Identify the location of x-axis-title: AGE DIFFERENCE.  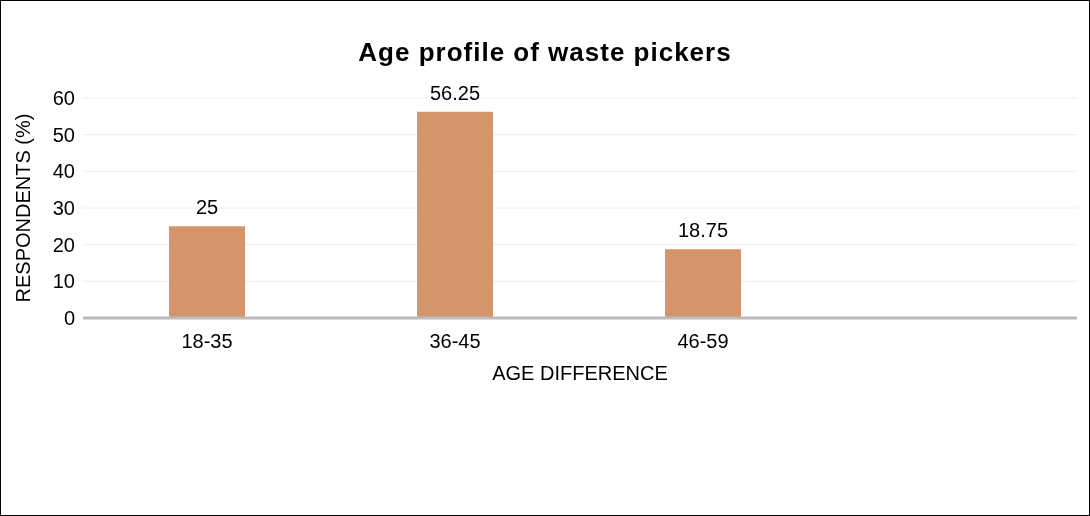
(580, 373).